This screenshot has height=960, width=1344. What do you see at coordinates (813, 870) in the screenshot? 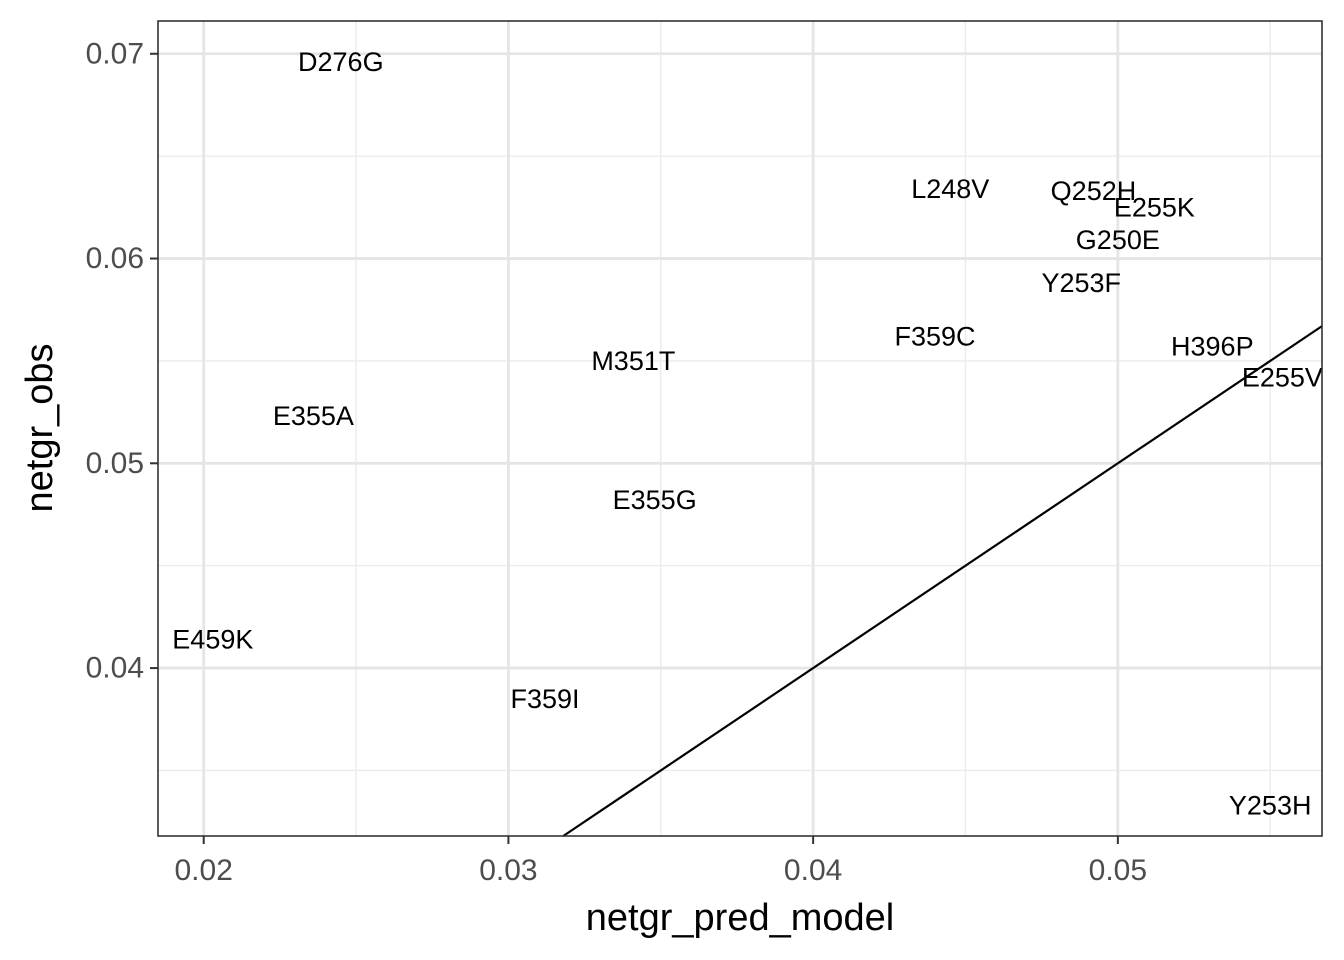
I see `x-tick-label: 0.04` at bounding box center [813, 870].